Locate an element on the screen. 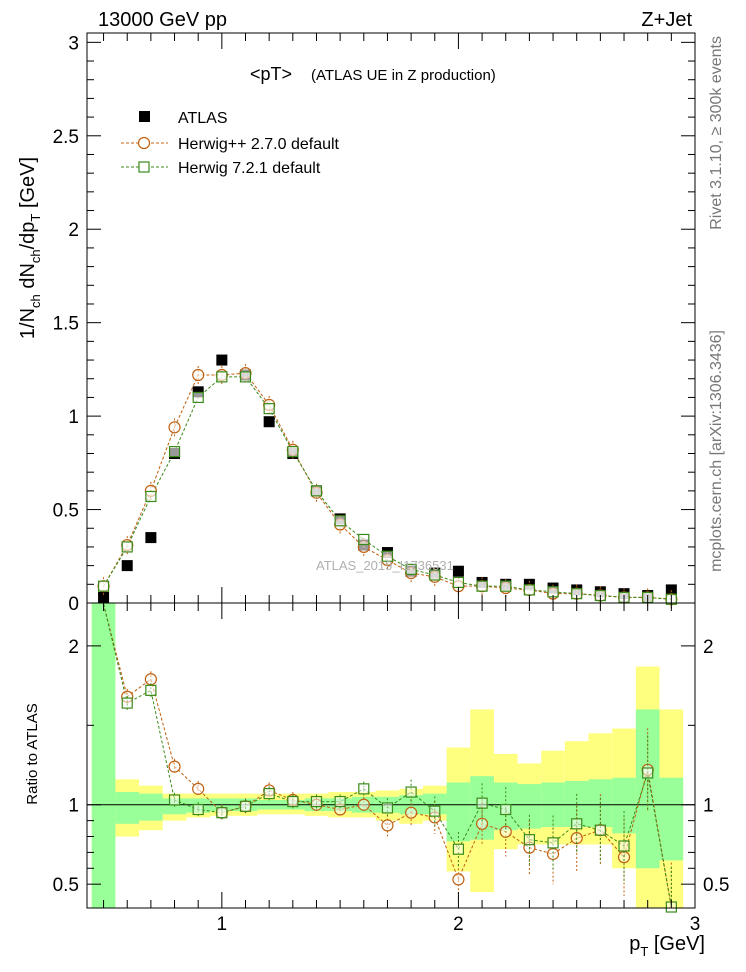  main-y-axis-label: 1/Nch dNch/dpT [GeV] is located at coordinates (30, 248).